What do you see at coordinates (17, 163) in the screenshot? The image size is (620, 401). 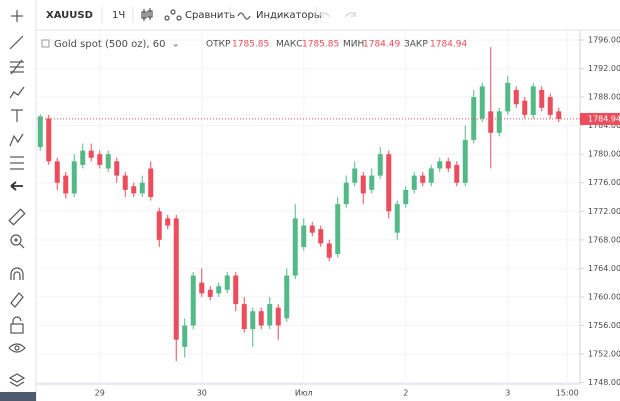 I see `measure-tool` at bounding box center [17, 163].